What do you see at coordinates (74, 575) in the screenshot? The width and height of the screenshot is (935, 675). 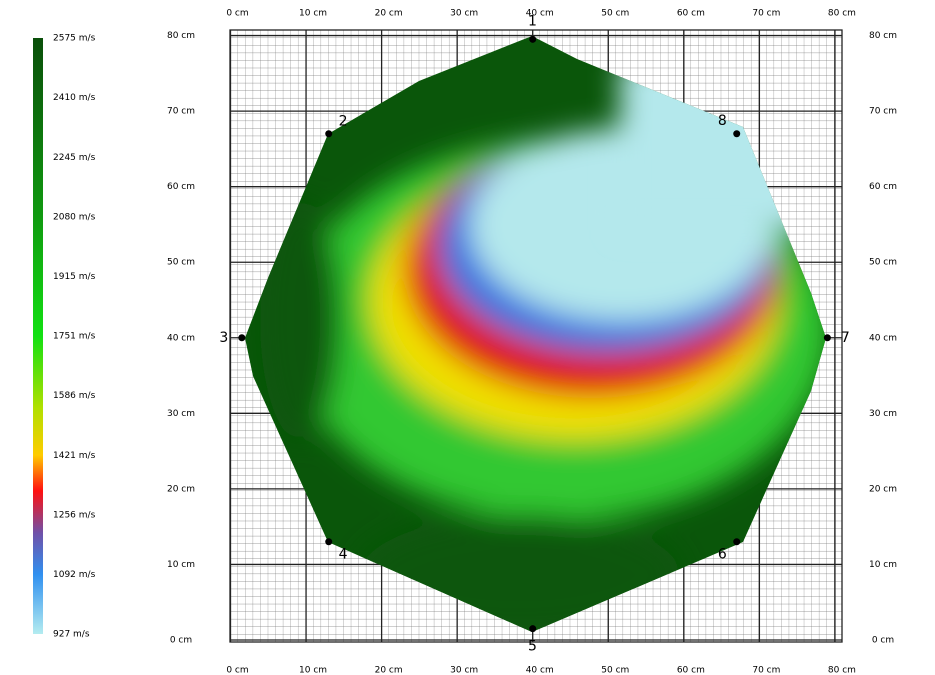 I see `colorbar-label: 1092 m/s` at bounding box center [74, 575].